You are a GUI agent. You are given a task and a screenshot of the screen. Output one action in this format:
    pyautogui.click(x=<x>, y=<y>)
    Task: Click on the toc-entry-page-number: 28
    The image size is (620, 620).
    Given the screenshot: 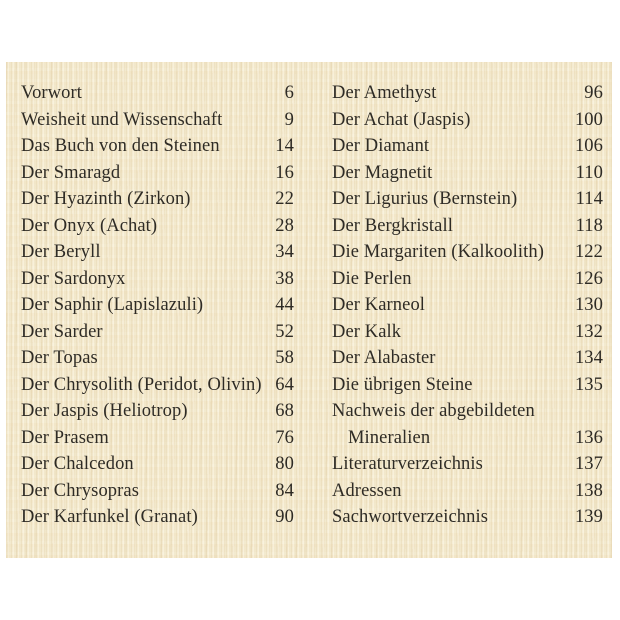 What is the action you would take?
    pyautogui.click(x=284, y=225)
    